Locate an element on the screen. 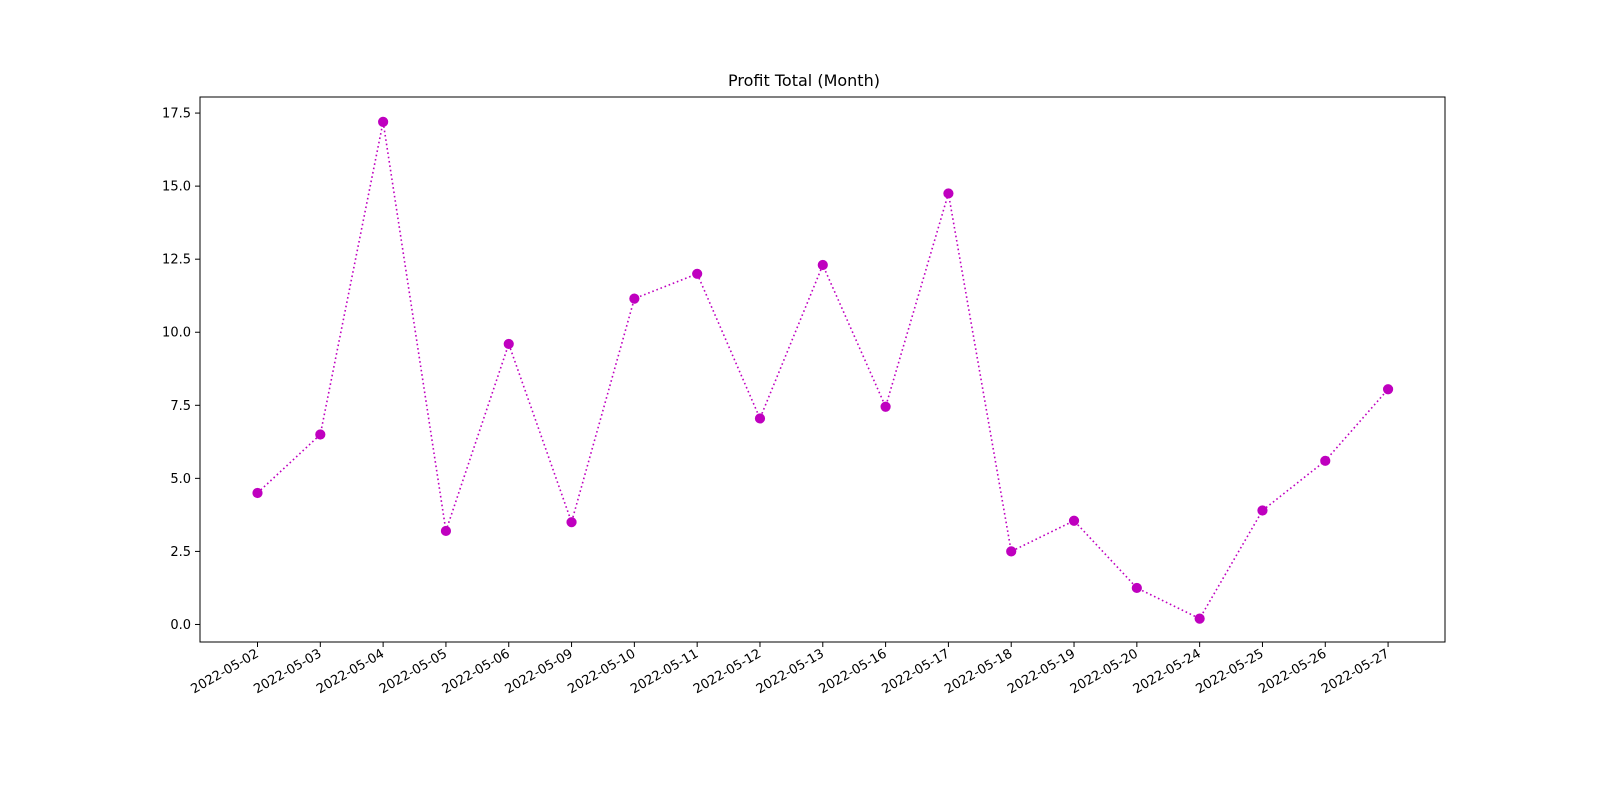 This screenshot has height=800, width=1600. chart-title: Profit Total (Month) is located at coordinates (804, 80).